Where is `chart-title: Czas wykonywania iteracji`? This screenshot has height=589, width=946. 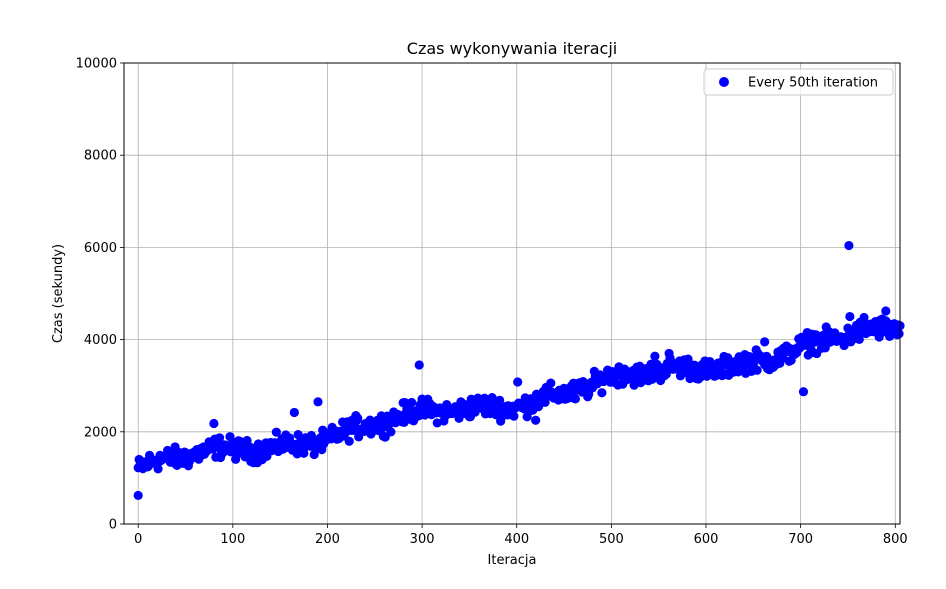
chart-title: Czas wykonywania iteracji is located at coordinates (512, 48).